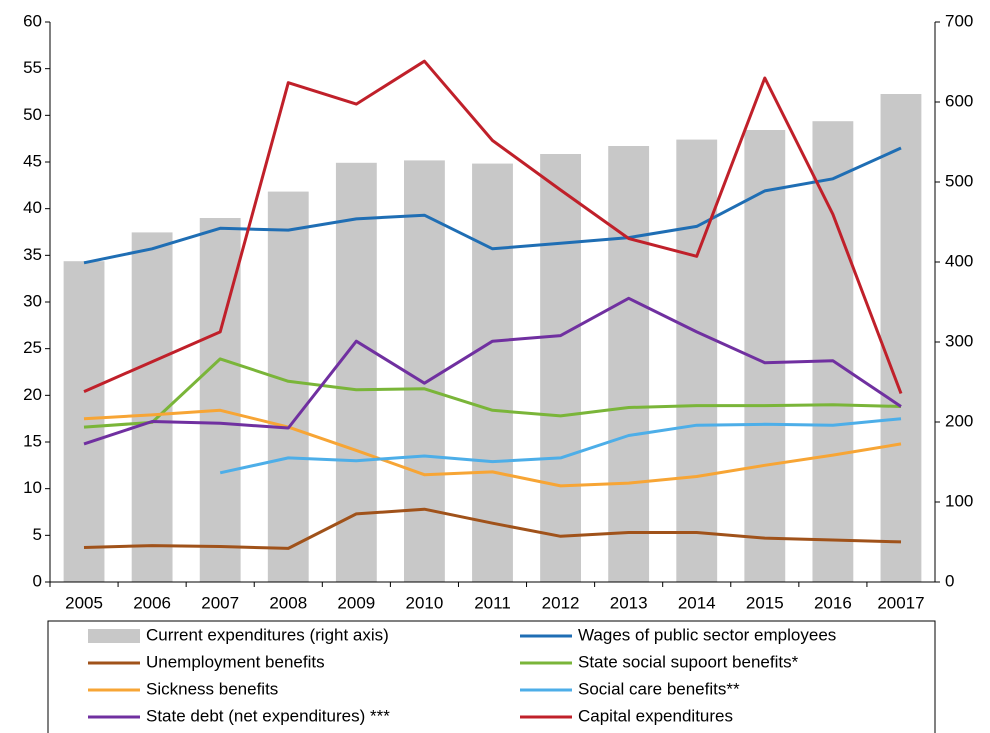 This screenshot has width=990, height=733. Describe the element at coordinates (959, 500) in the screenshot. I see `y2-tick-label: 100` at that location.